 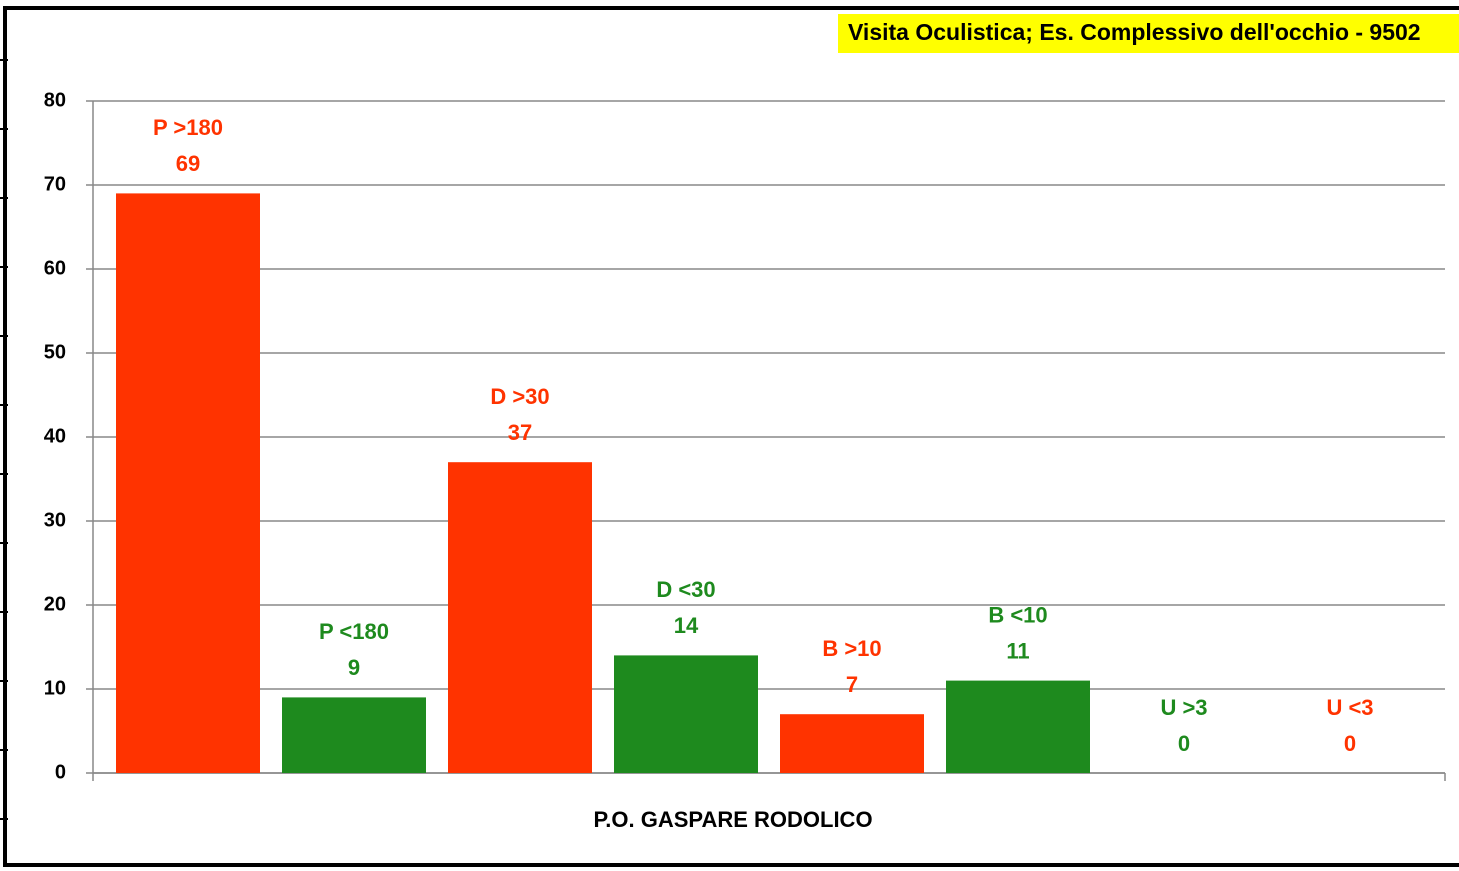 I want to click on data-label: 11, so click(x=1017, y=650).